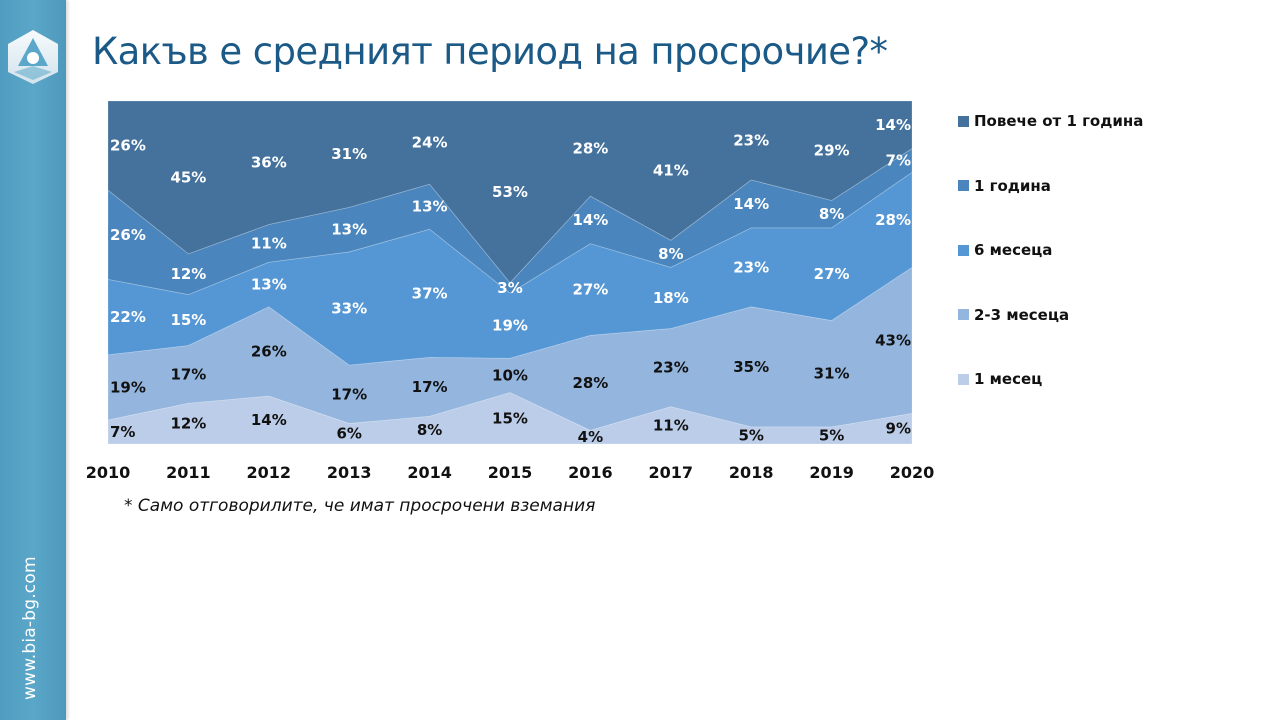 This screenshot has width=1280, height=720. What do you see at coordinates (269, 163) in the screenshot?
I see `data-label: 36%` at bounding box center [269, 163].